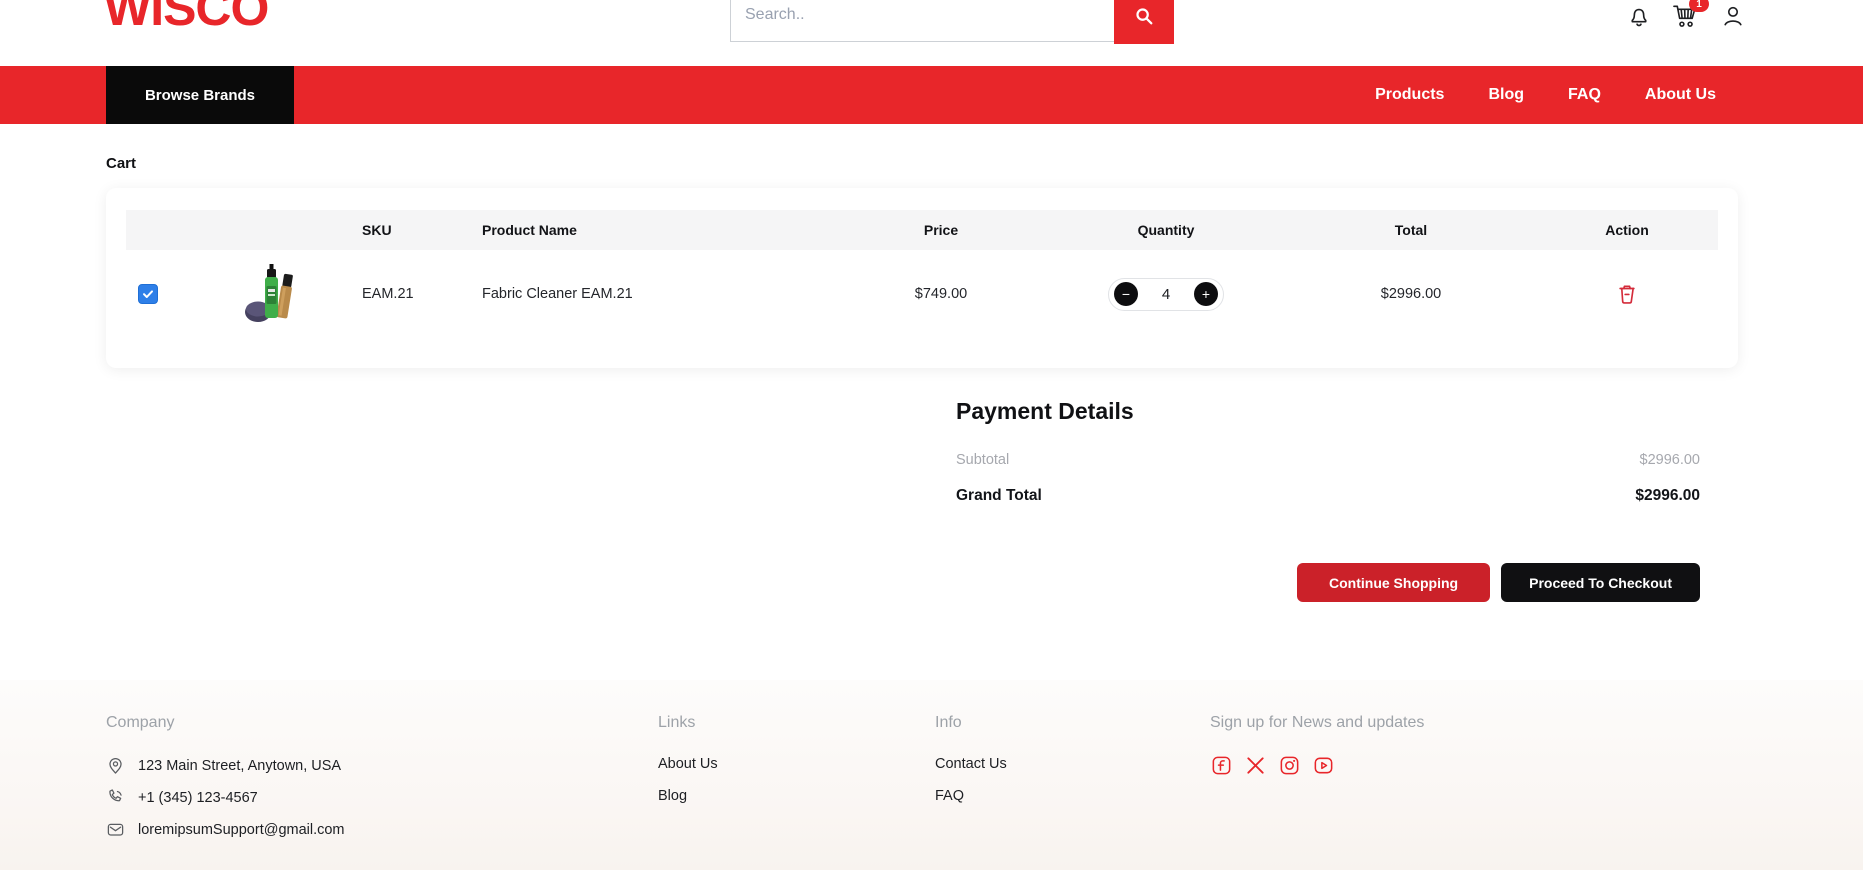  I want to click on column-header-product-name: Product Name, so click(529, 230).